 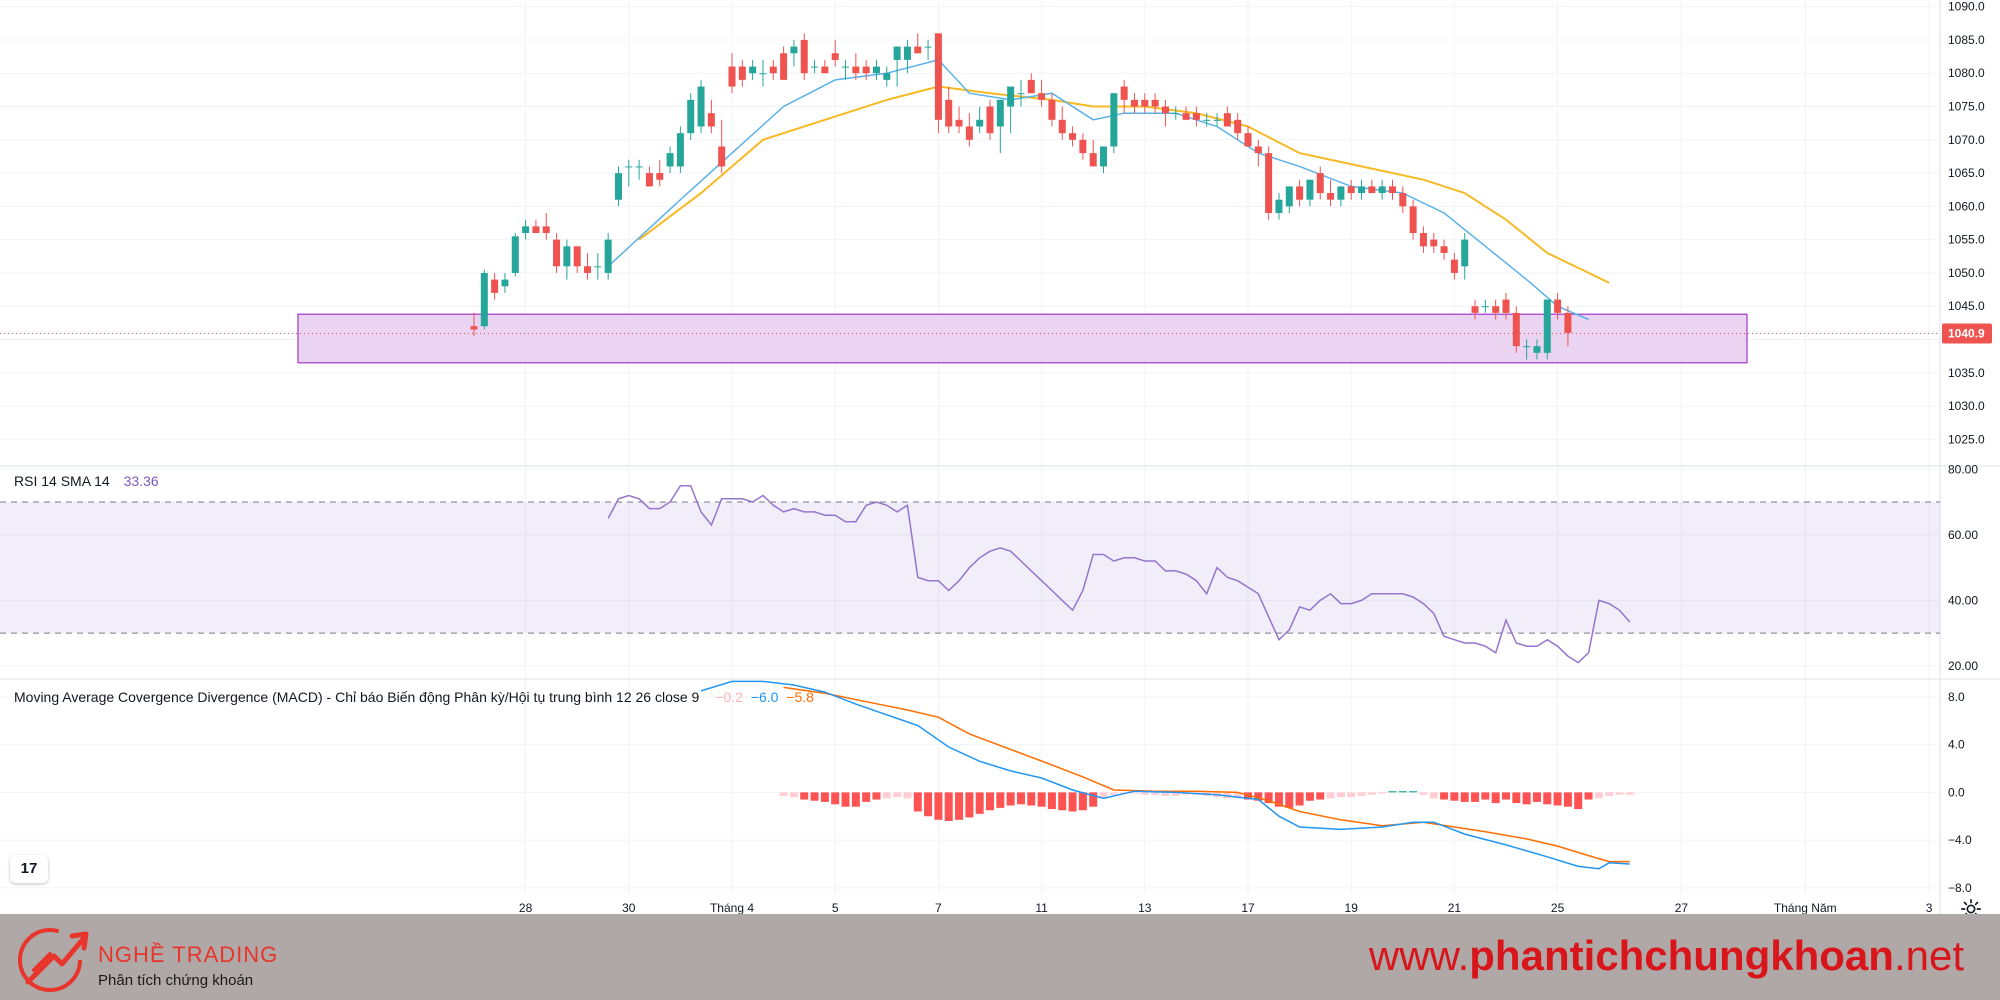 I want to click on time-axis-label: 13, so click(x=1145, y=907).